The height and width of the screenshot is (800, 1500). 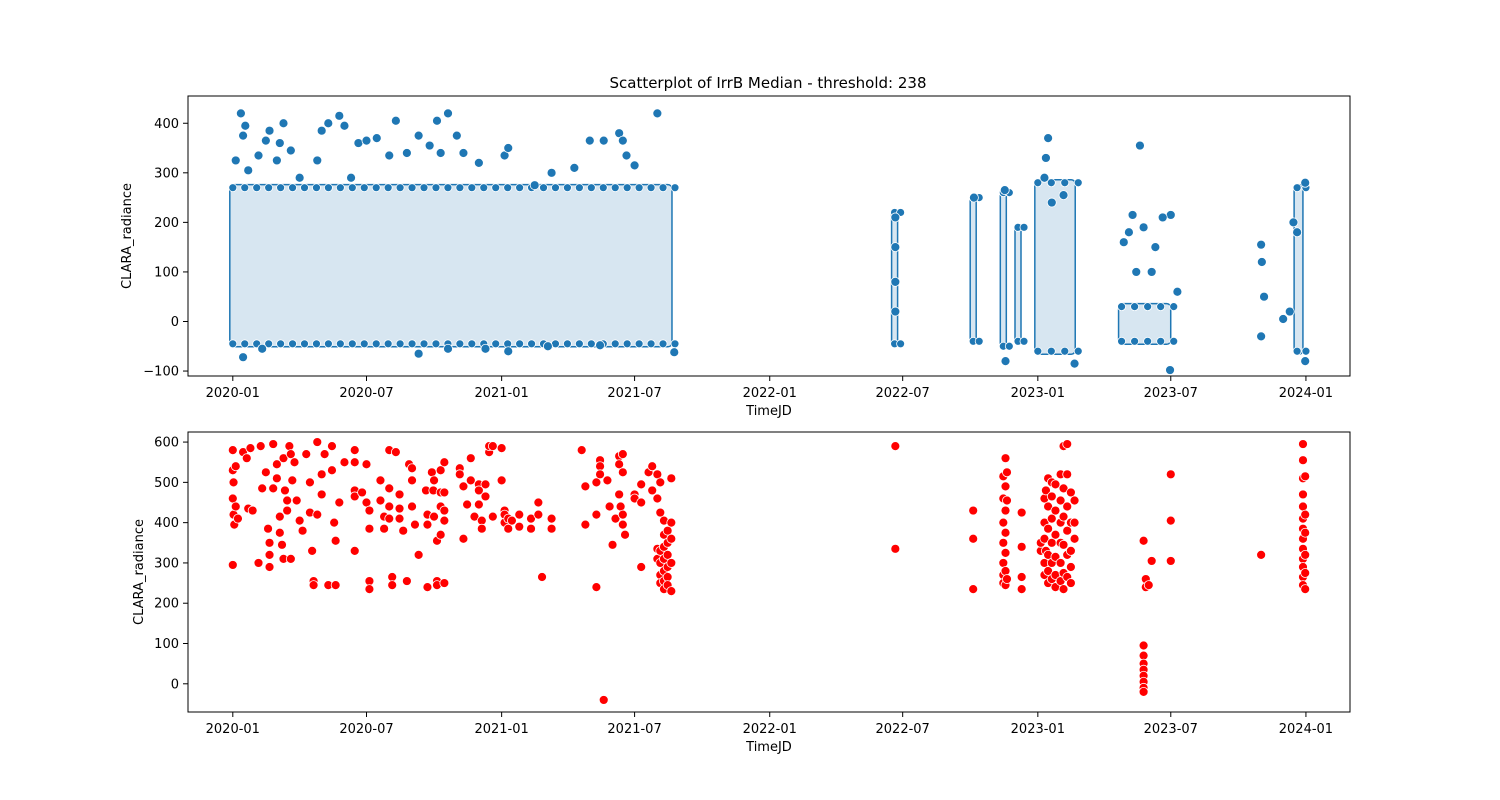 I want to click on bottom-y-axis: 0 100 200 300 400 500 600, so click(x=171, y=564).